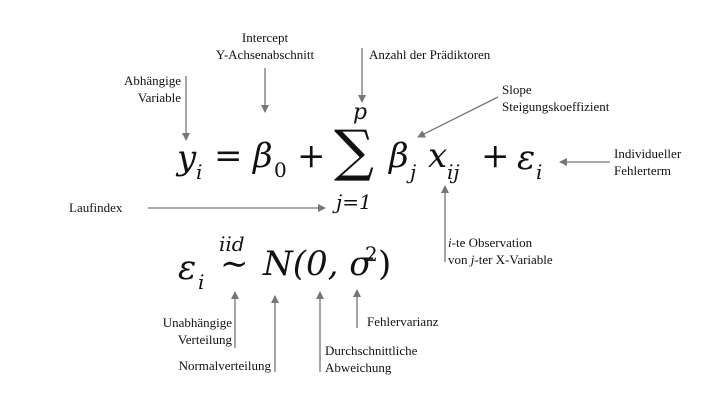 The width and height of the screenshot is (720, 405). What do you see at coordinates (438, 156) in the screenshot?
I see `x-symbol: x` at bounding box center [438, 156].